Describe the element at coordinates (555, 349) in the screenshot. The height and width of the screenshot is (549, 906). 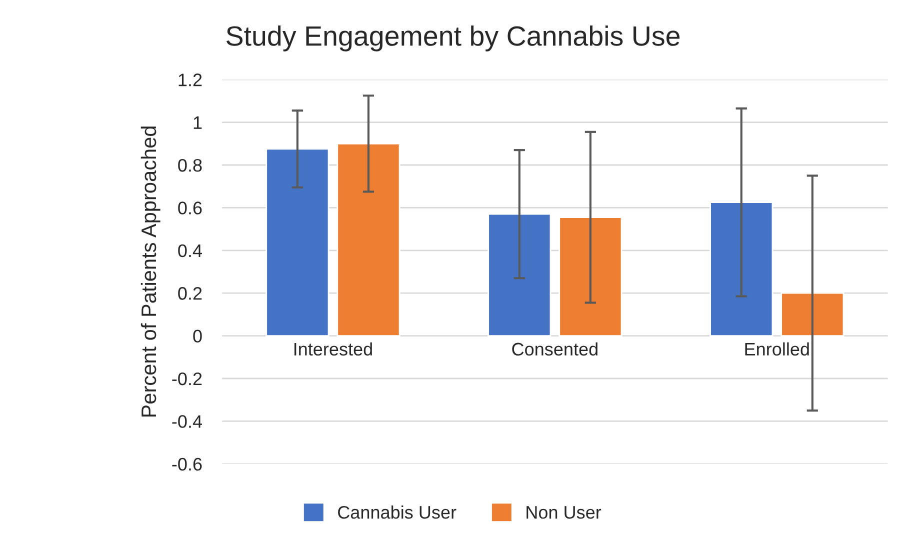
I see `x-tick-label: Consented` at that location.